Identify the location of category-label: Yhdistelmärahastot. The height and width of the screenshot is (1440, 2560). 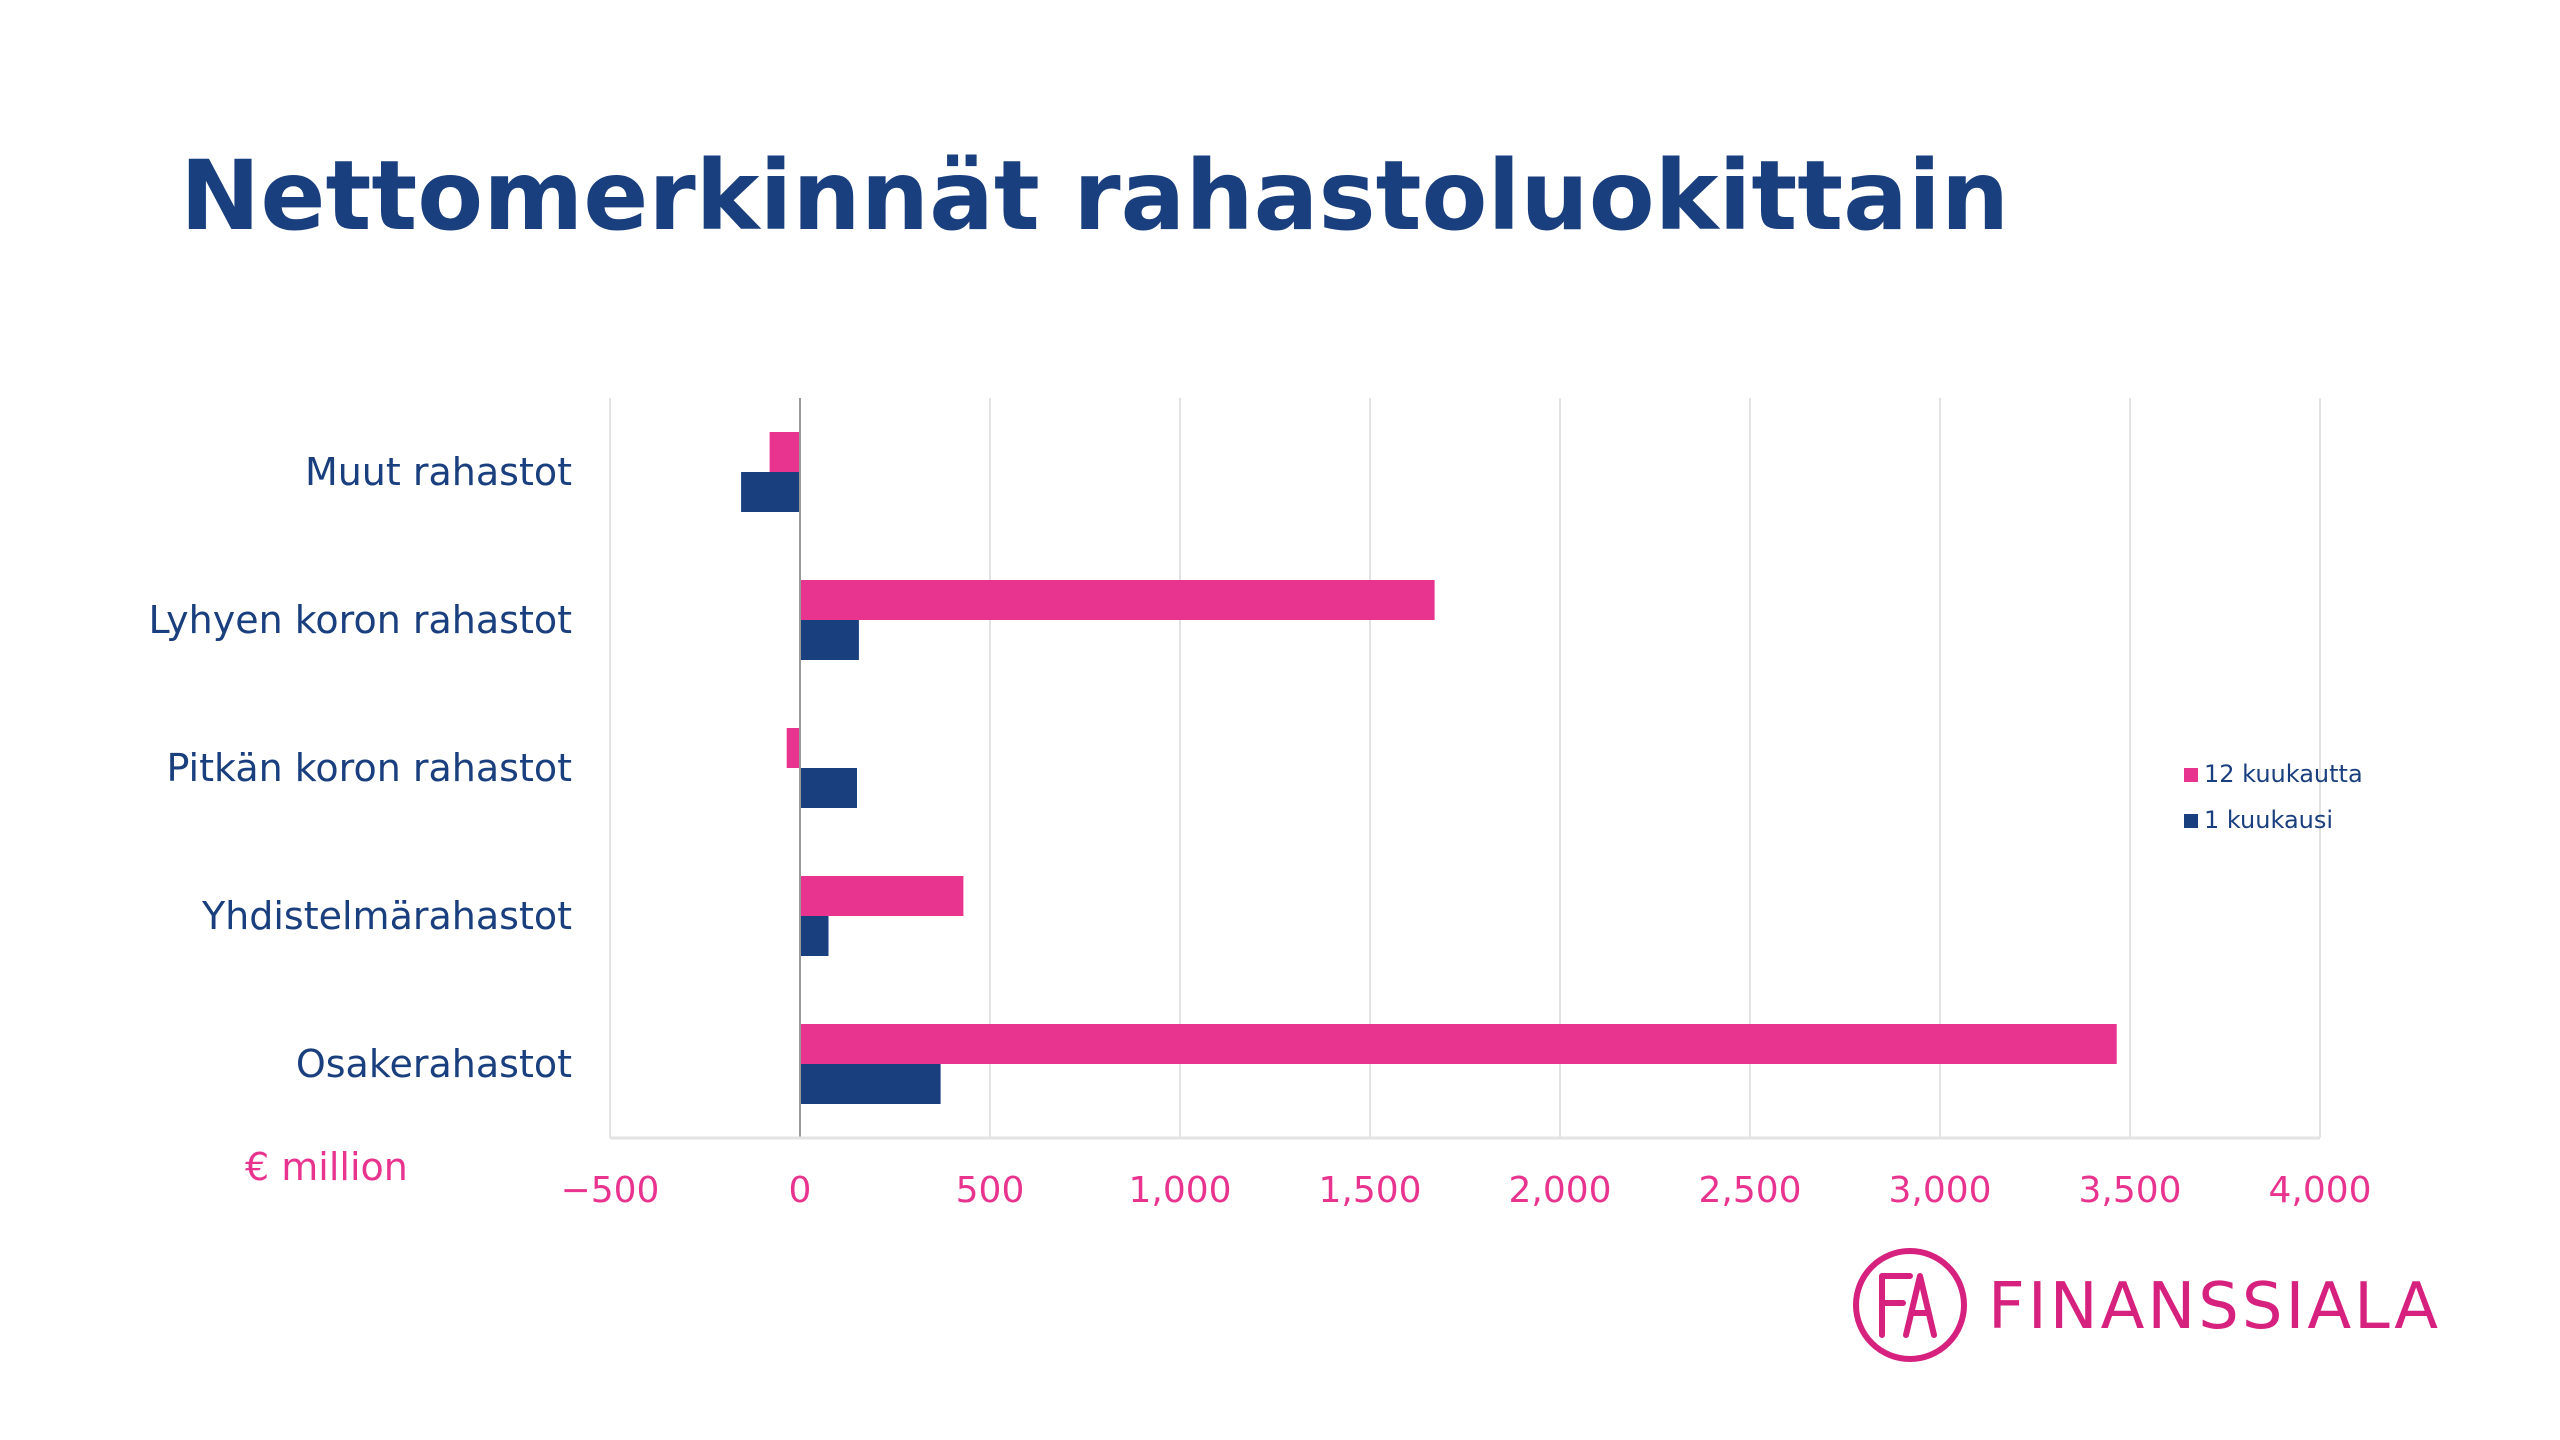
(386, 916).